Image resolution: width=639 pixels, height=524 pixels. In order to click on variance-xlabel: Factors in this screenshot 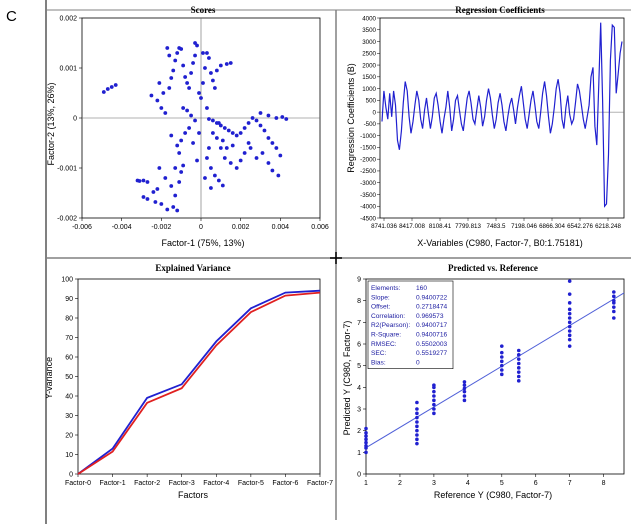, I will do `click(193, 495)`.